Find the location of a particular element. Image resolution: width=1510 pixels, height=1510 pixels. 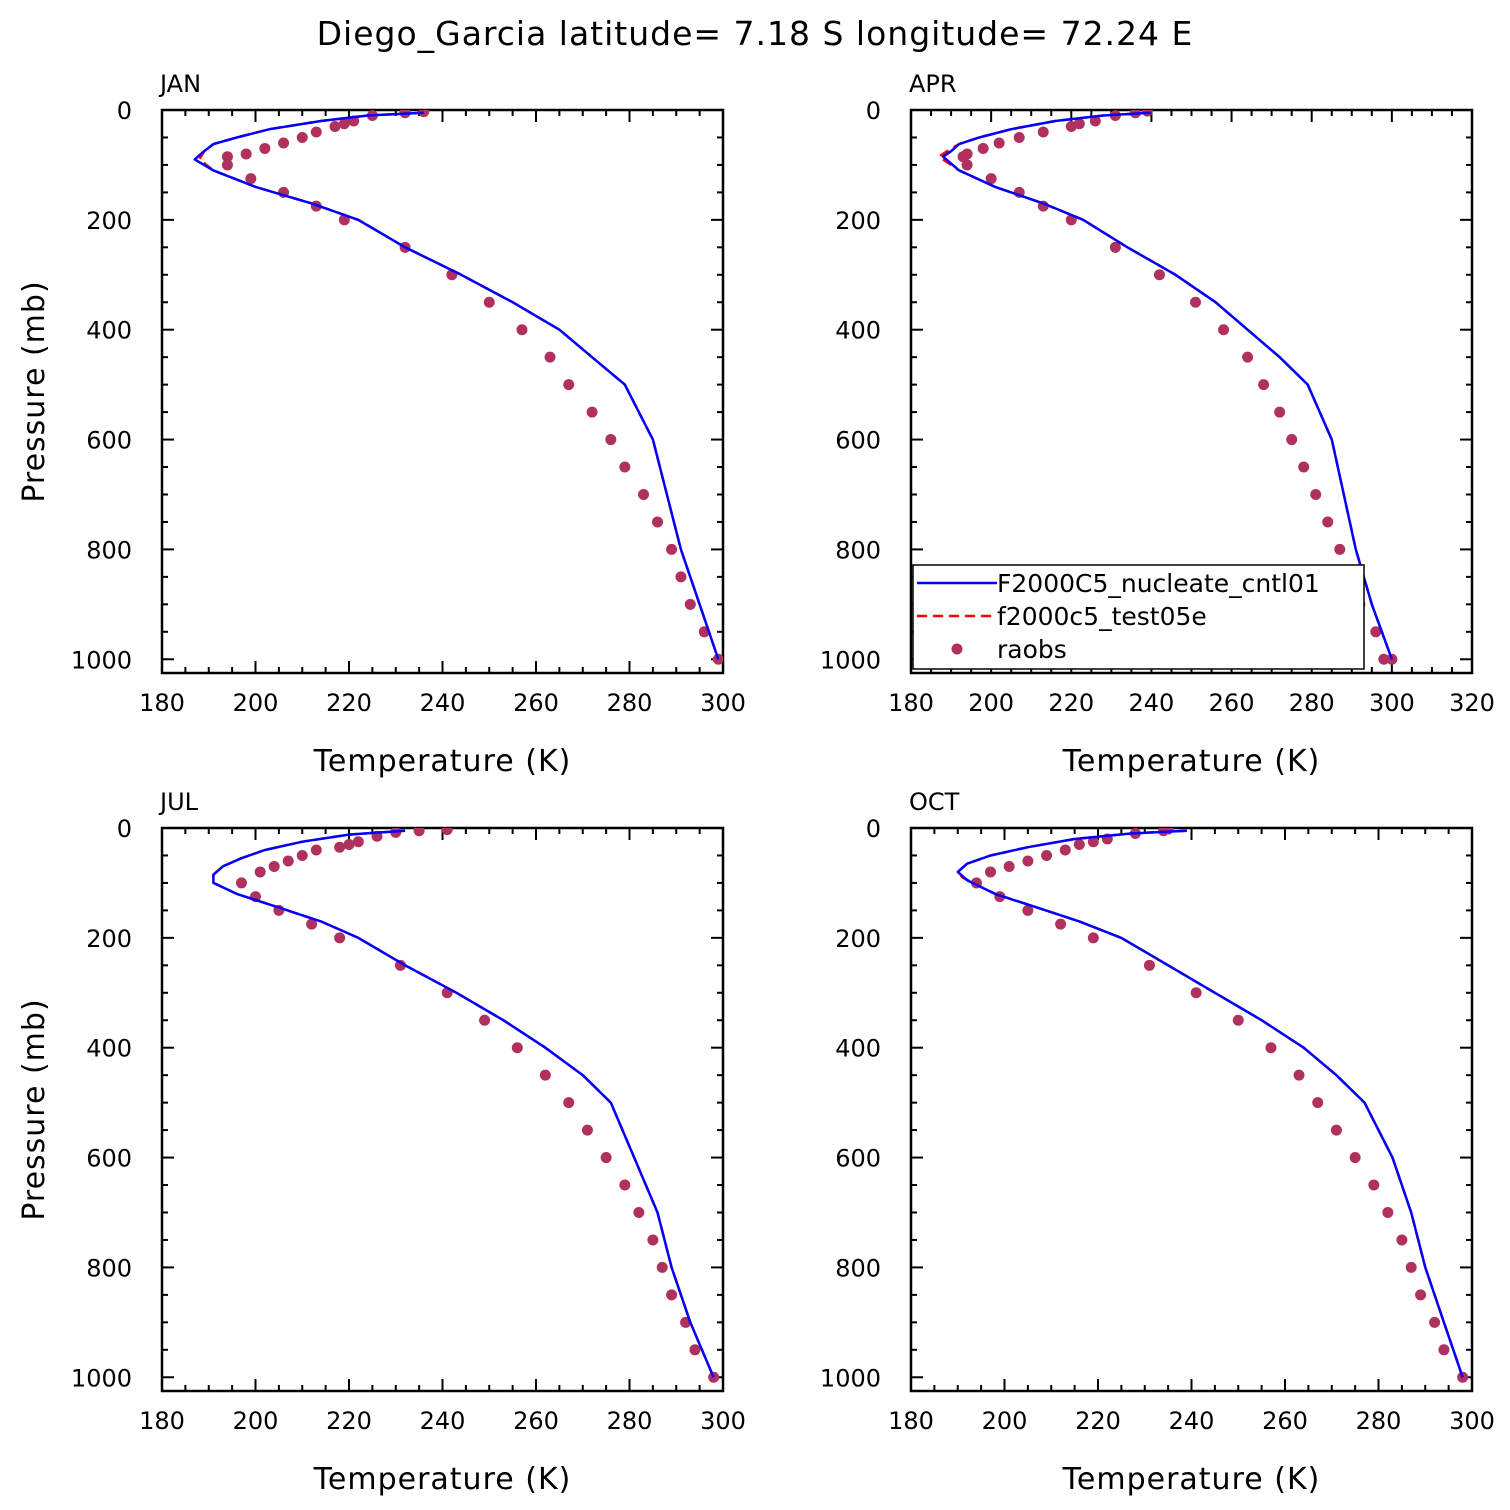

y-axis-label-jul: Pressure (mb) is located at coordinates (34, 1109).